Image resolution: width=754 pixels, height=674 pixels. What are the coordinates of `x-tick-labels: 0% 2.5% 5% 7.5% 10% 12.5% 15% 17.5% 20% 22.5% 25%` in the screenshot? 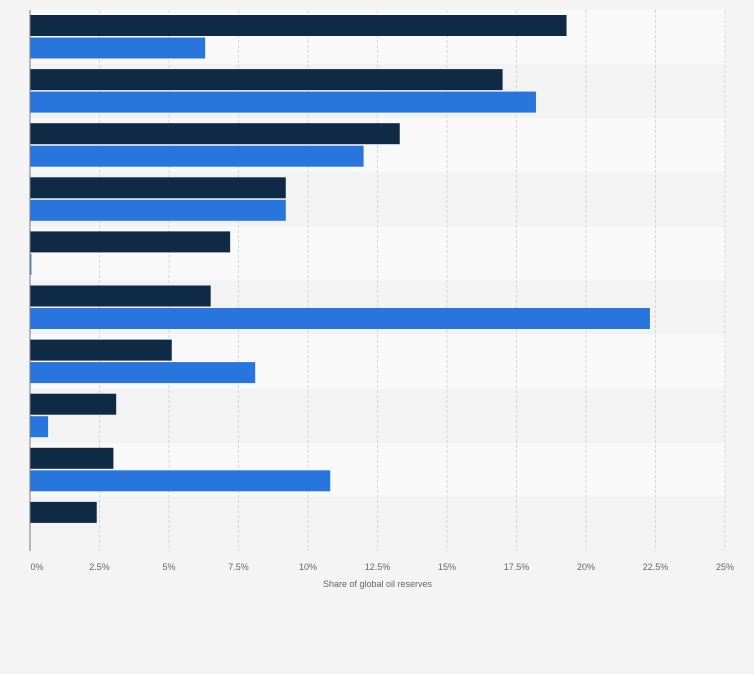 It's located at (382, 567).